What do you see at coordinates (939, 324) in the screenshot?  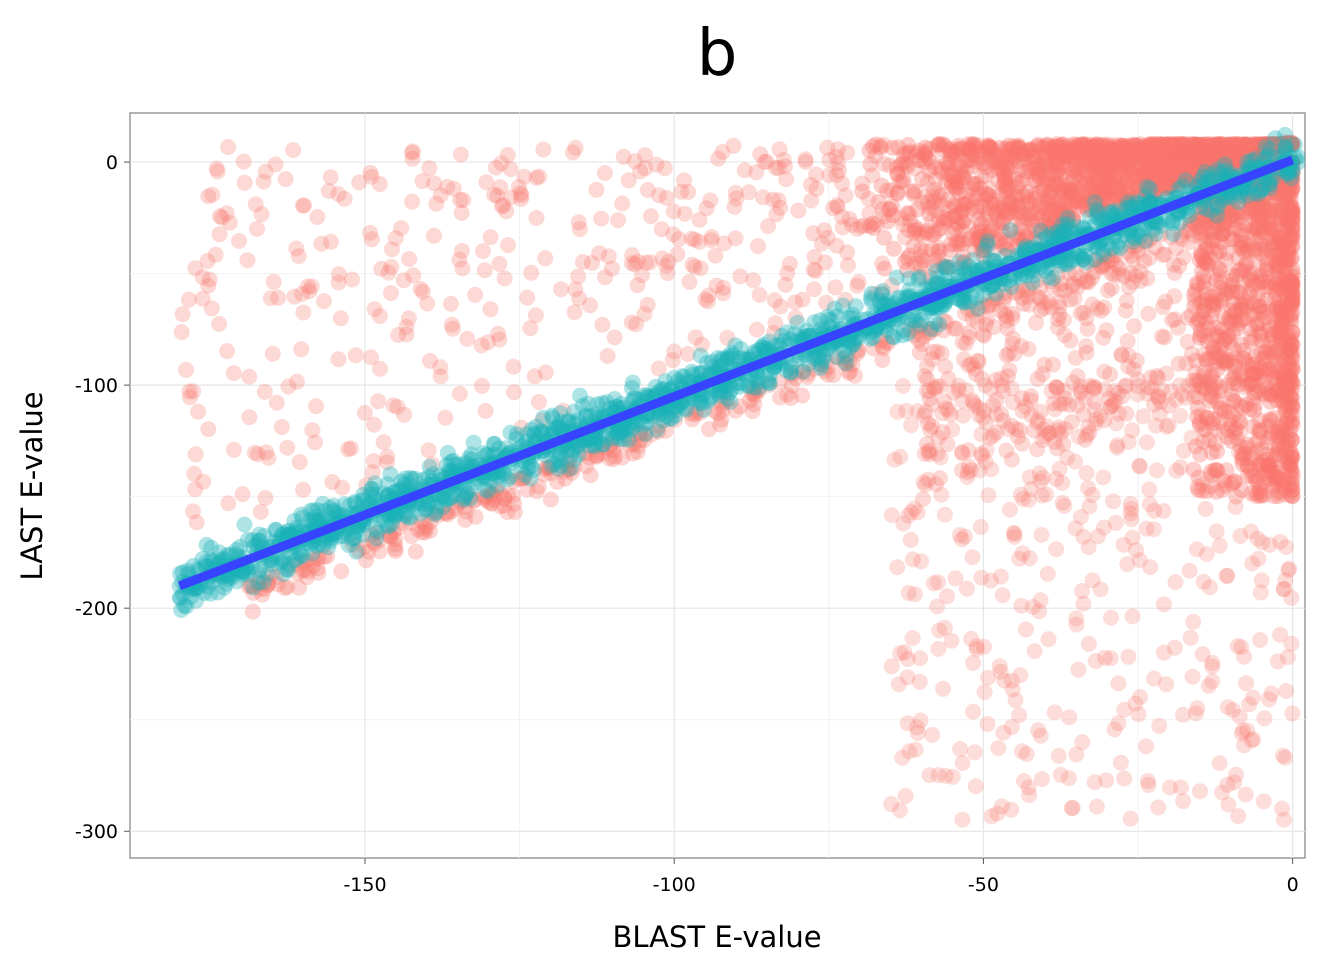 I see `teal-point` at bounding box center [939, 324].